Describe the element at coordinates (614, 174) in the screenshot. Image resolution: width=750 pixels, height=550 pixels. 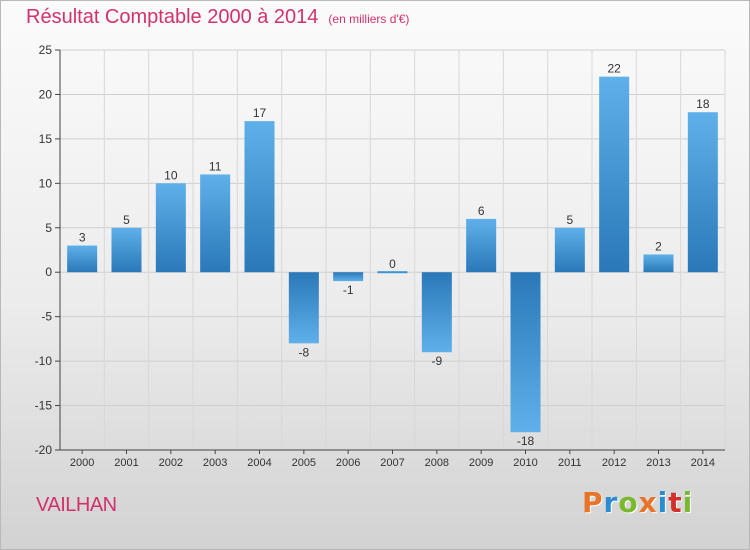
I see `bar-2012` at that location.